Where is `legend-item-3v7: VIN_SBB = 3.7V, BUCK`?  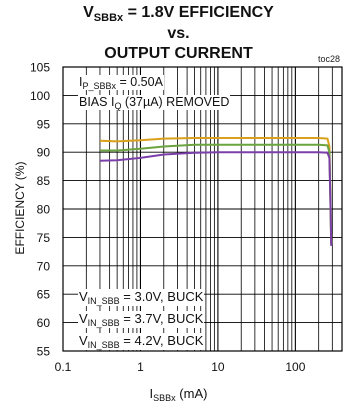
legend-item-3v7: VIN_SBB = 3.7V, BUCK is located at coordinates (141, 319).